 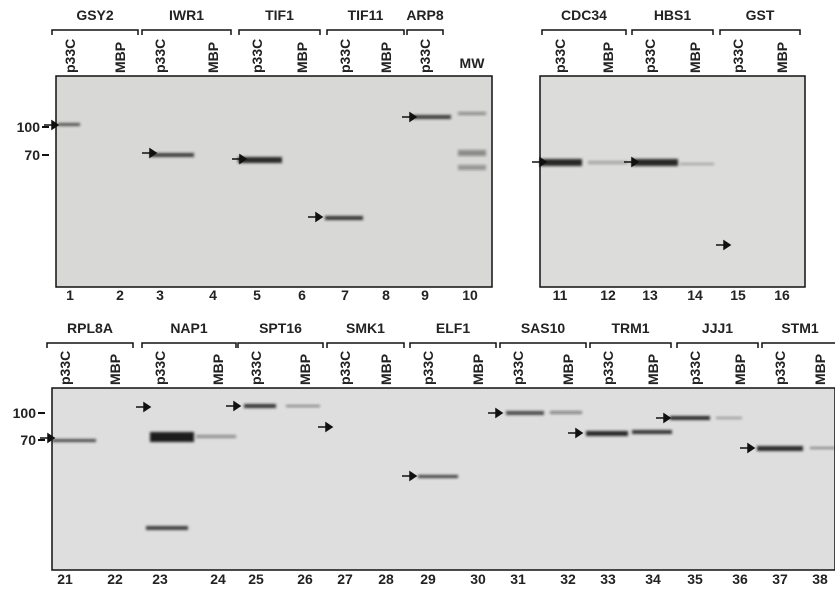 What do you see at coordinates (673, 15) in the screenshot?
I see `group-label: HBS1` at bounding box center [673, 15].